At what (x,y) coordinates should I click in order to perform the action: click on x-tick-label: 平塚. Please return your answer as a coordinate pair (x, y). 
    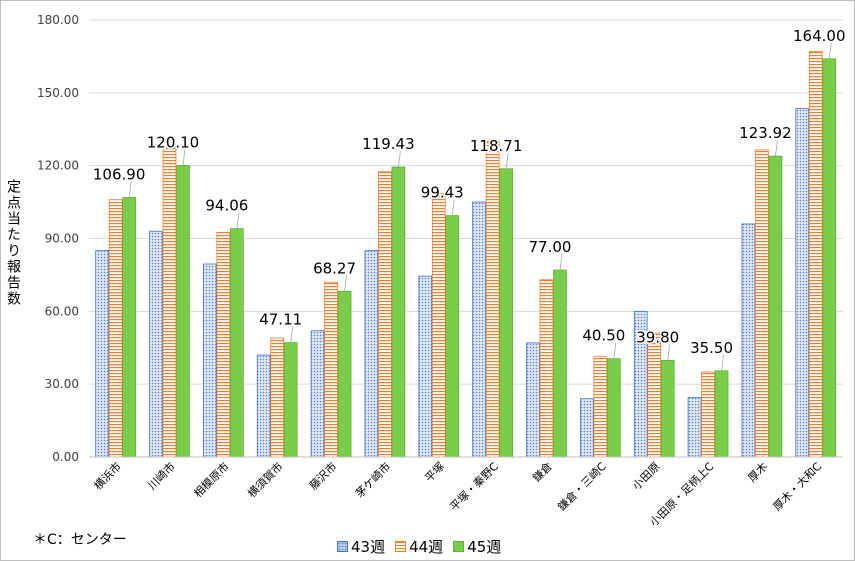
    Looking at the image, I should click on (434, 472).